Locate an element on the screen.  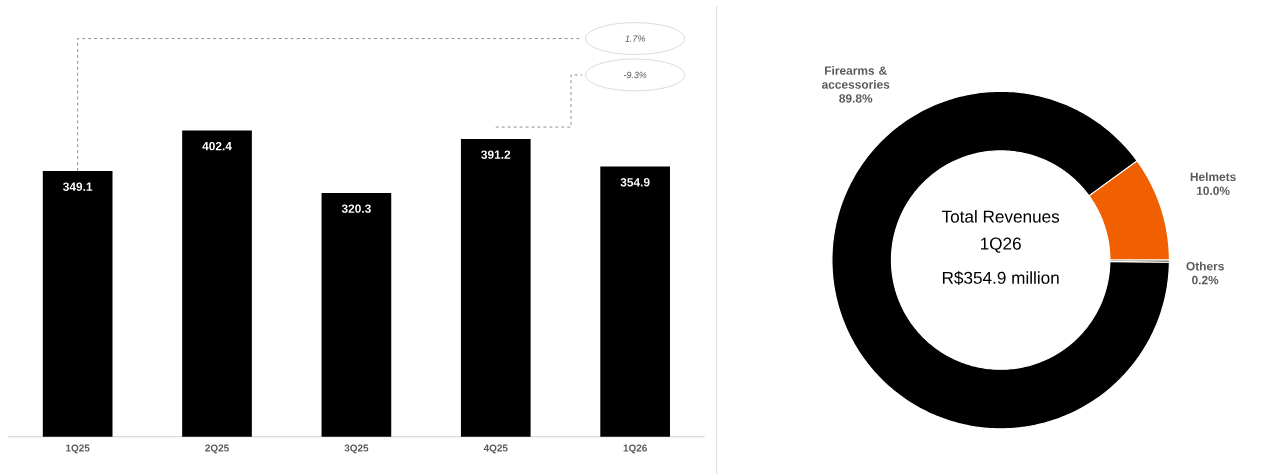
slice-label: Others is located at coordinates (1205, 266).